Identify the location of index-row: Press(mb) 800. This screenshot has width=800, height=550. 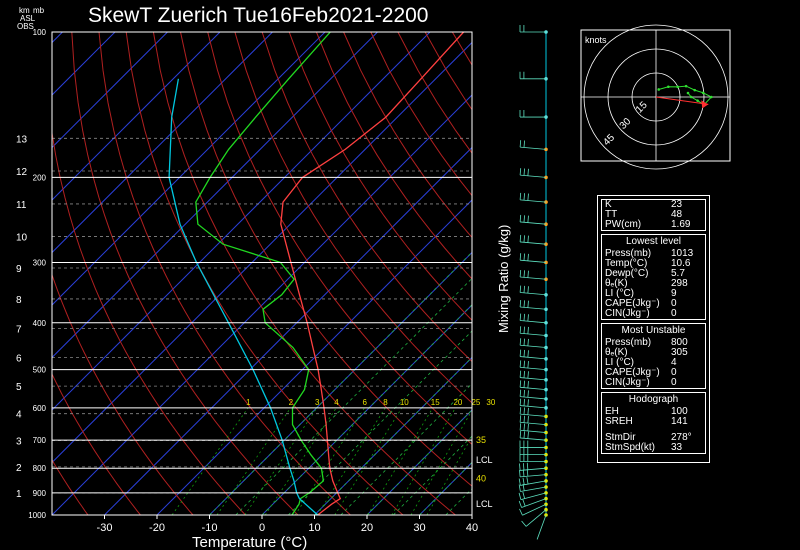
(653, 343).